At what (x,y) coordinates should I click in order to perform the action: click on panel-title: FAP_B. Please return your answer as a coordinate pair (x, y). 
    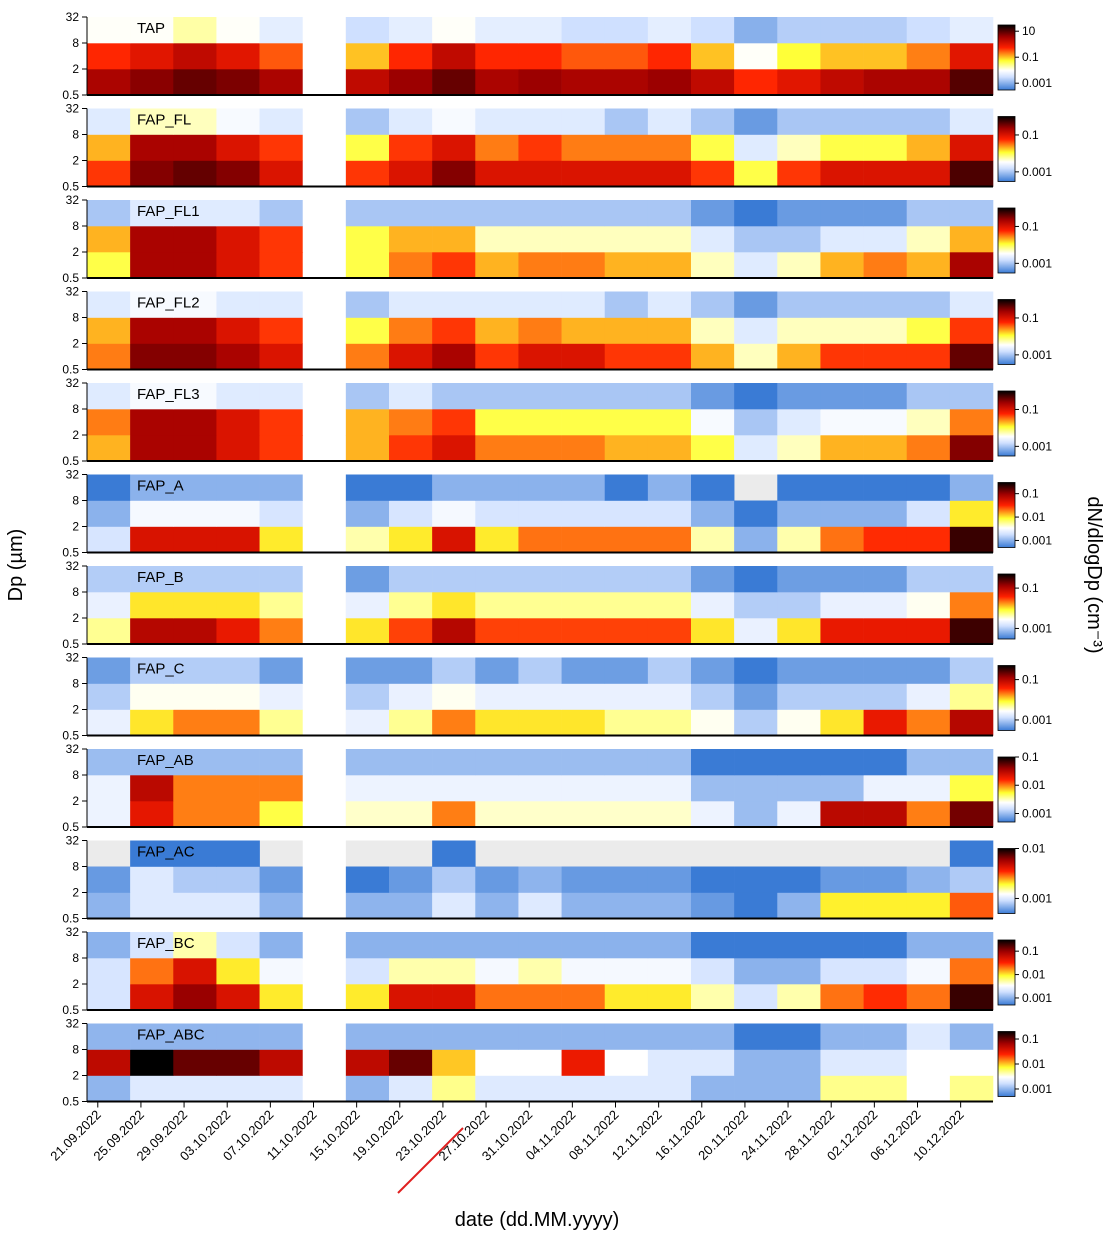
    Looking at the image, I should click on (160, 577).